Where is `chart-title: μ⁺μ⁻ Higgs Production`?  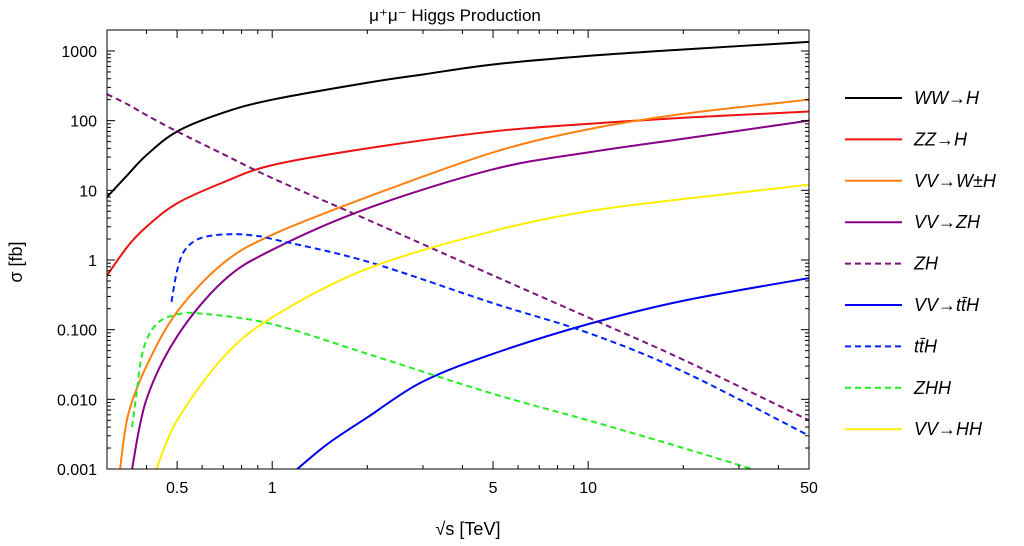 chart-title: μ⁺μ⁻ Higgs Production is located at coordinates (455, 15).